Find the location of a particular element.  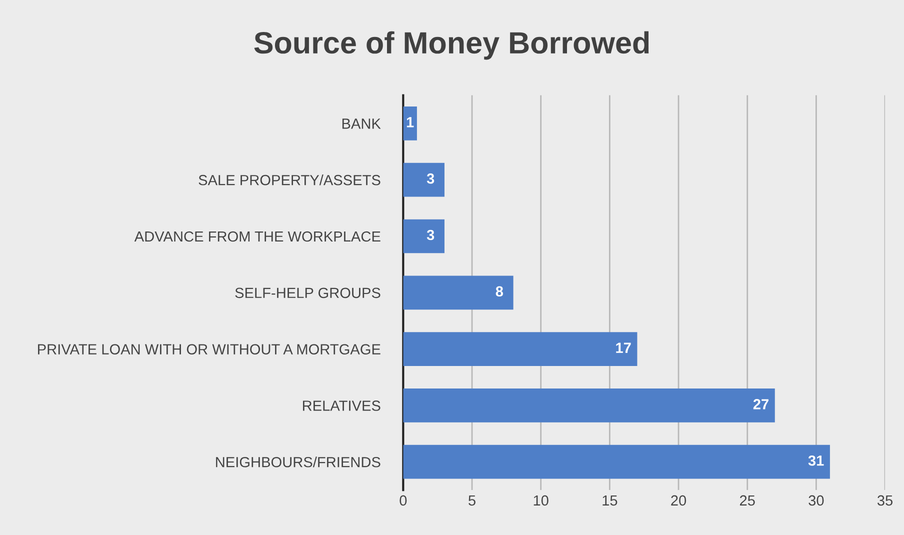

data-label: 17 is located at coordinates (623, 347).